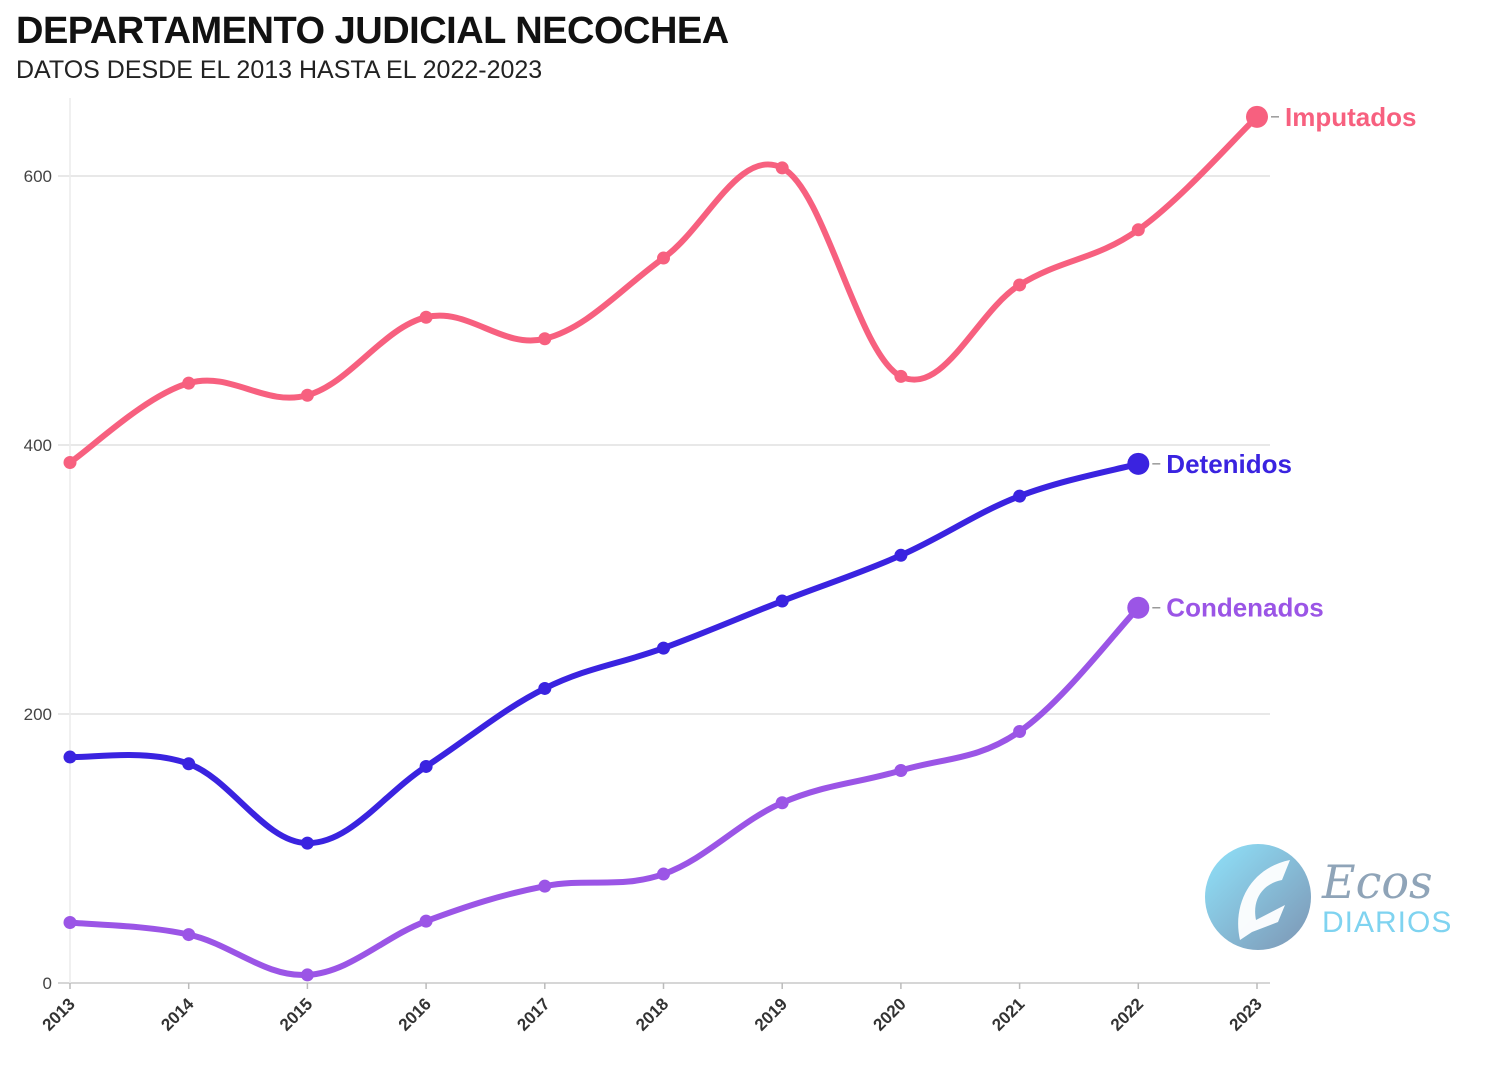  Describe the element at coordinates (38, 580) in the screenshot. I see `y-axis-ticks: 0 200 400 600` at that location.